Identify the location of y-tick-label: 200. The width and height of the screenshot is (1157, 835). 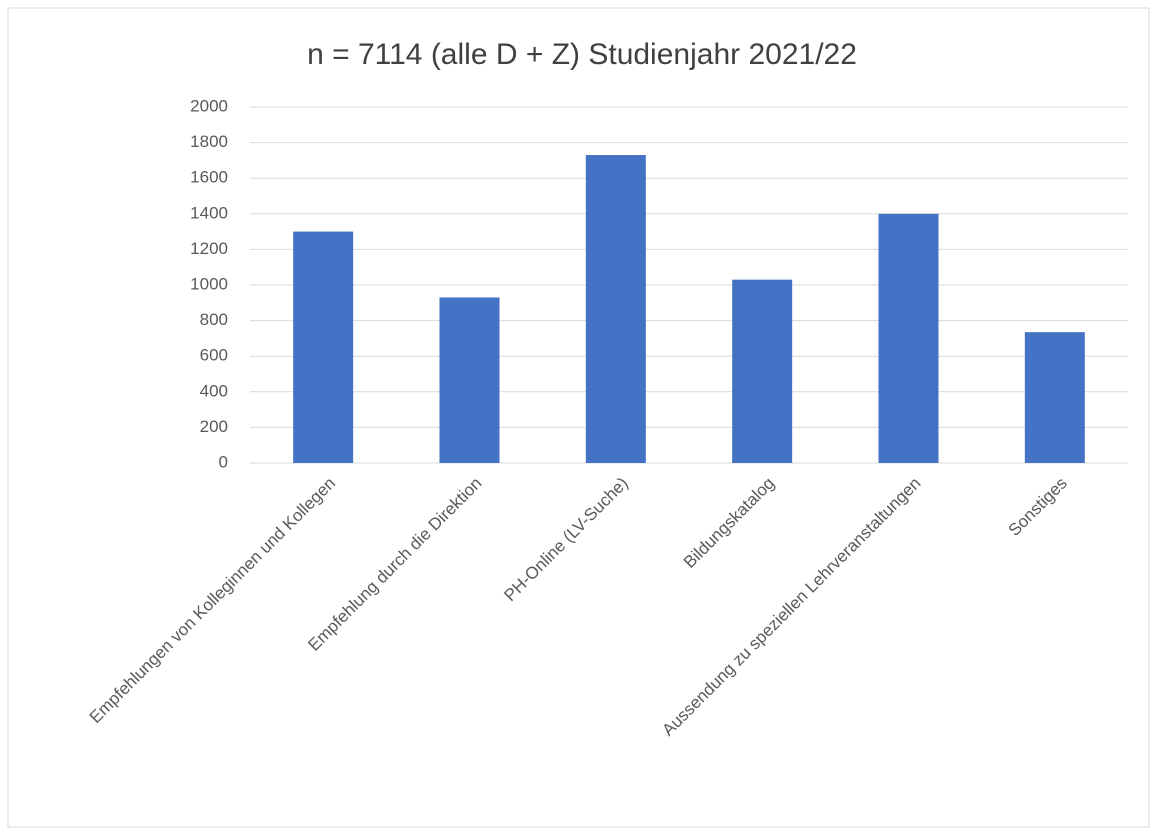
(214, 426).